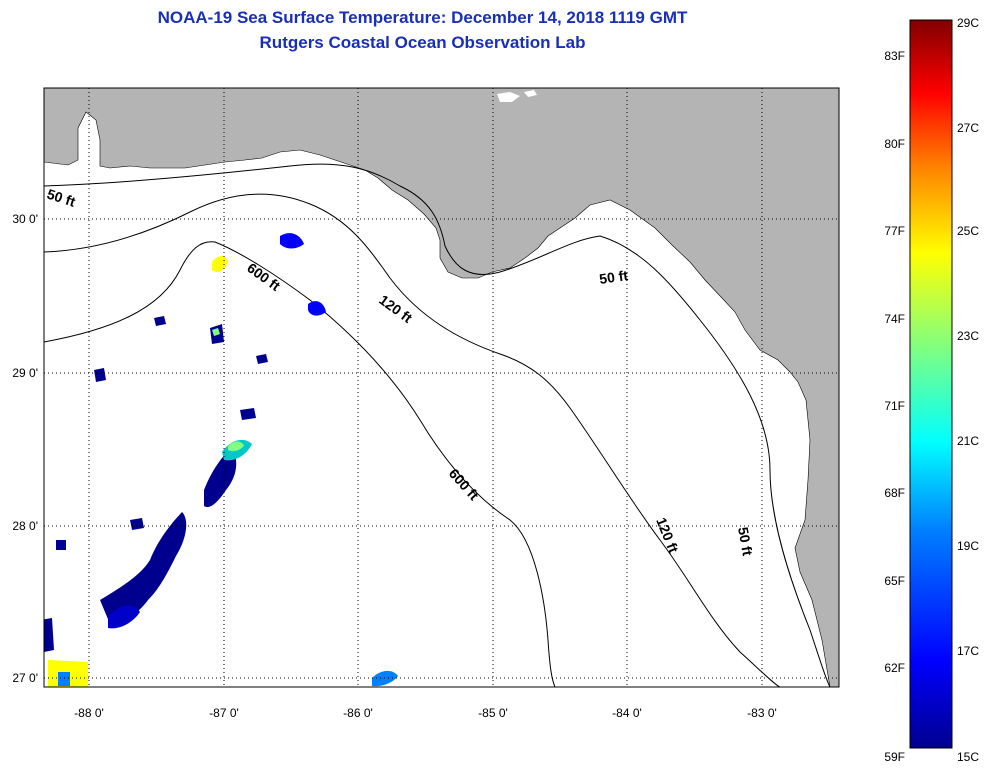 Image resolution: width=992 pixels, height=770 pixels. Describe the element at coordinates (89, 713) in the screenshot. I see `x-tick-label: -88 0'` at that location.